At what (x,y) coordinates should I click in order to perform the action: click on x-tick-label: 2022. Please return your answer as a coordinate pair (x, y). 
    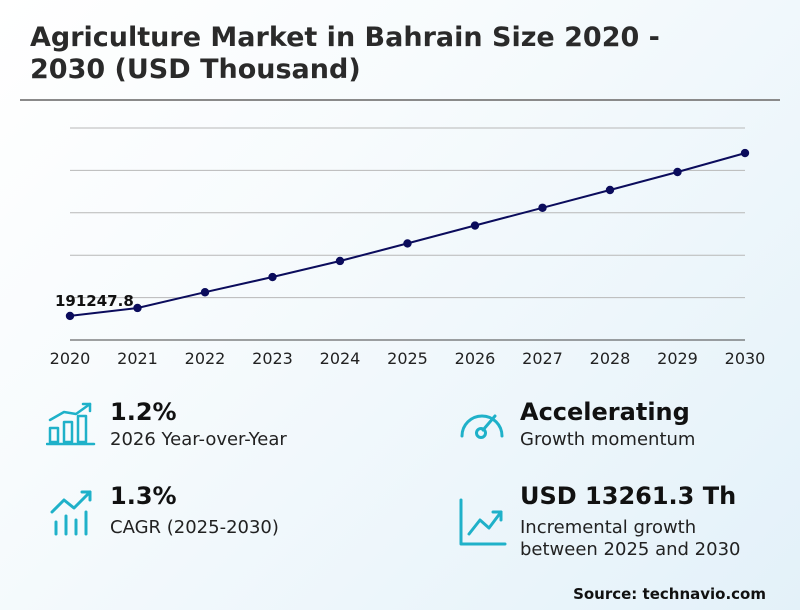
    Looking at the image, I should click on (205, 358).